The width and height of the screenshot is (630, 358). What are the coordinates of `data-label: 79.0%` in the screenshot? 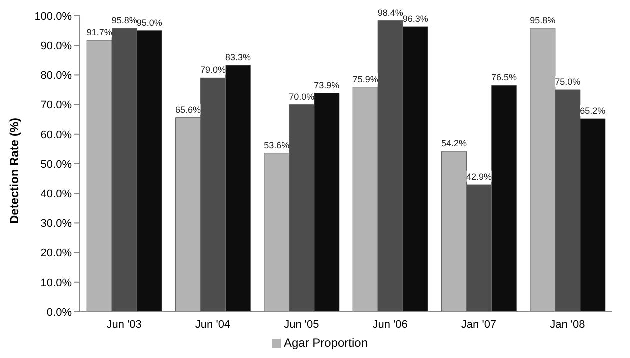 It's located at (213, 70).